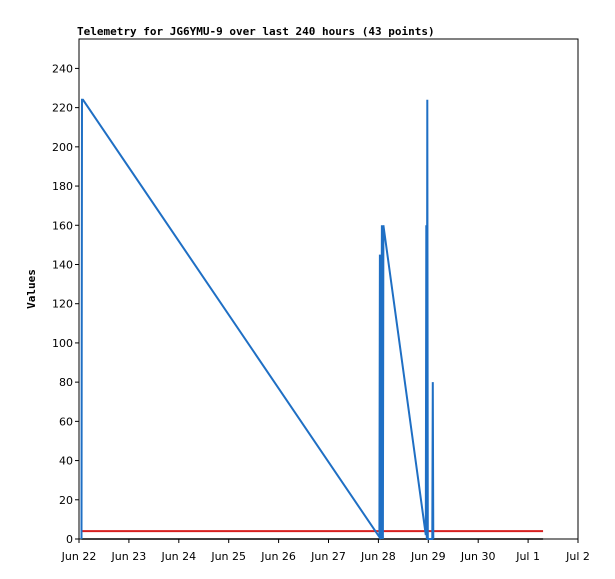 The height and width of the screenshot is (579, 615). Describe the element at coordinates (178, 556) in the screenshot. I see `x-tick-label: Jun 24` at that location.